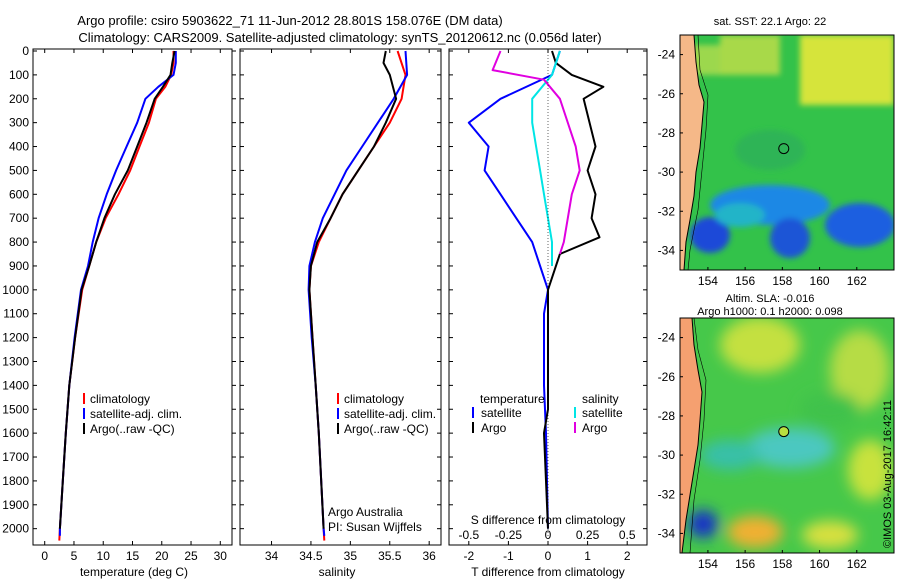 This screenshot has height=580, width=900. Describe the element at coordinates (365, 512) in the screenshot. I see `credit-organisation: Argo Australia` at that location.